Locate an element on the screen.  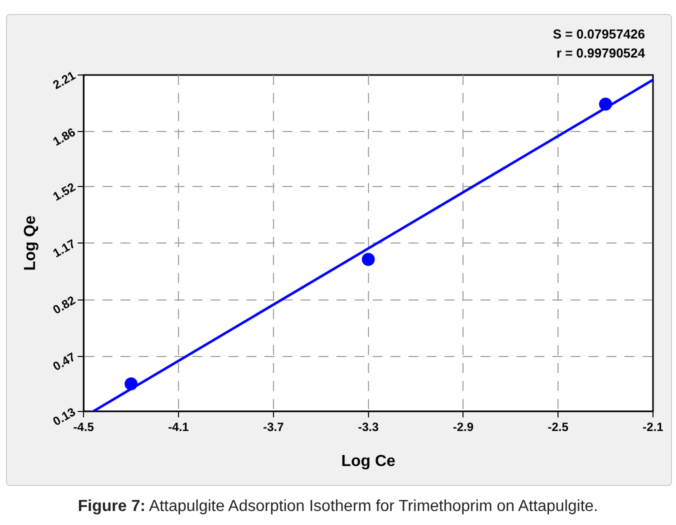
x-tick-label: -4.1 is located at coordinates (179, 427).